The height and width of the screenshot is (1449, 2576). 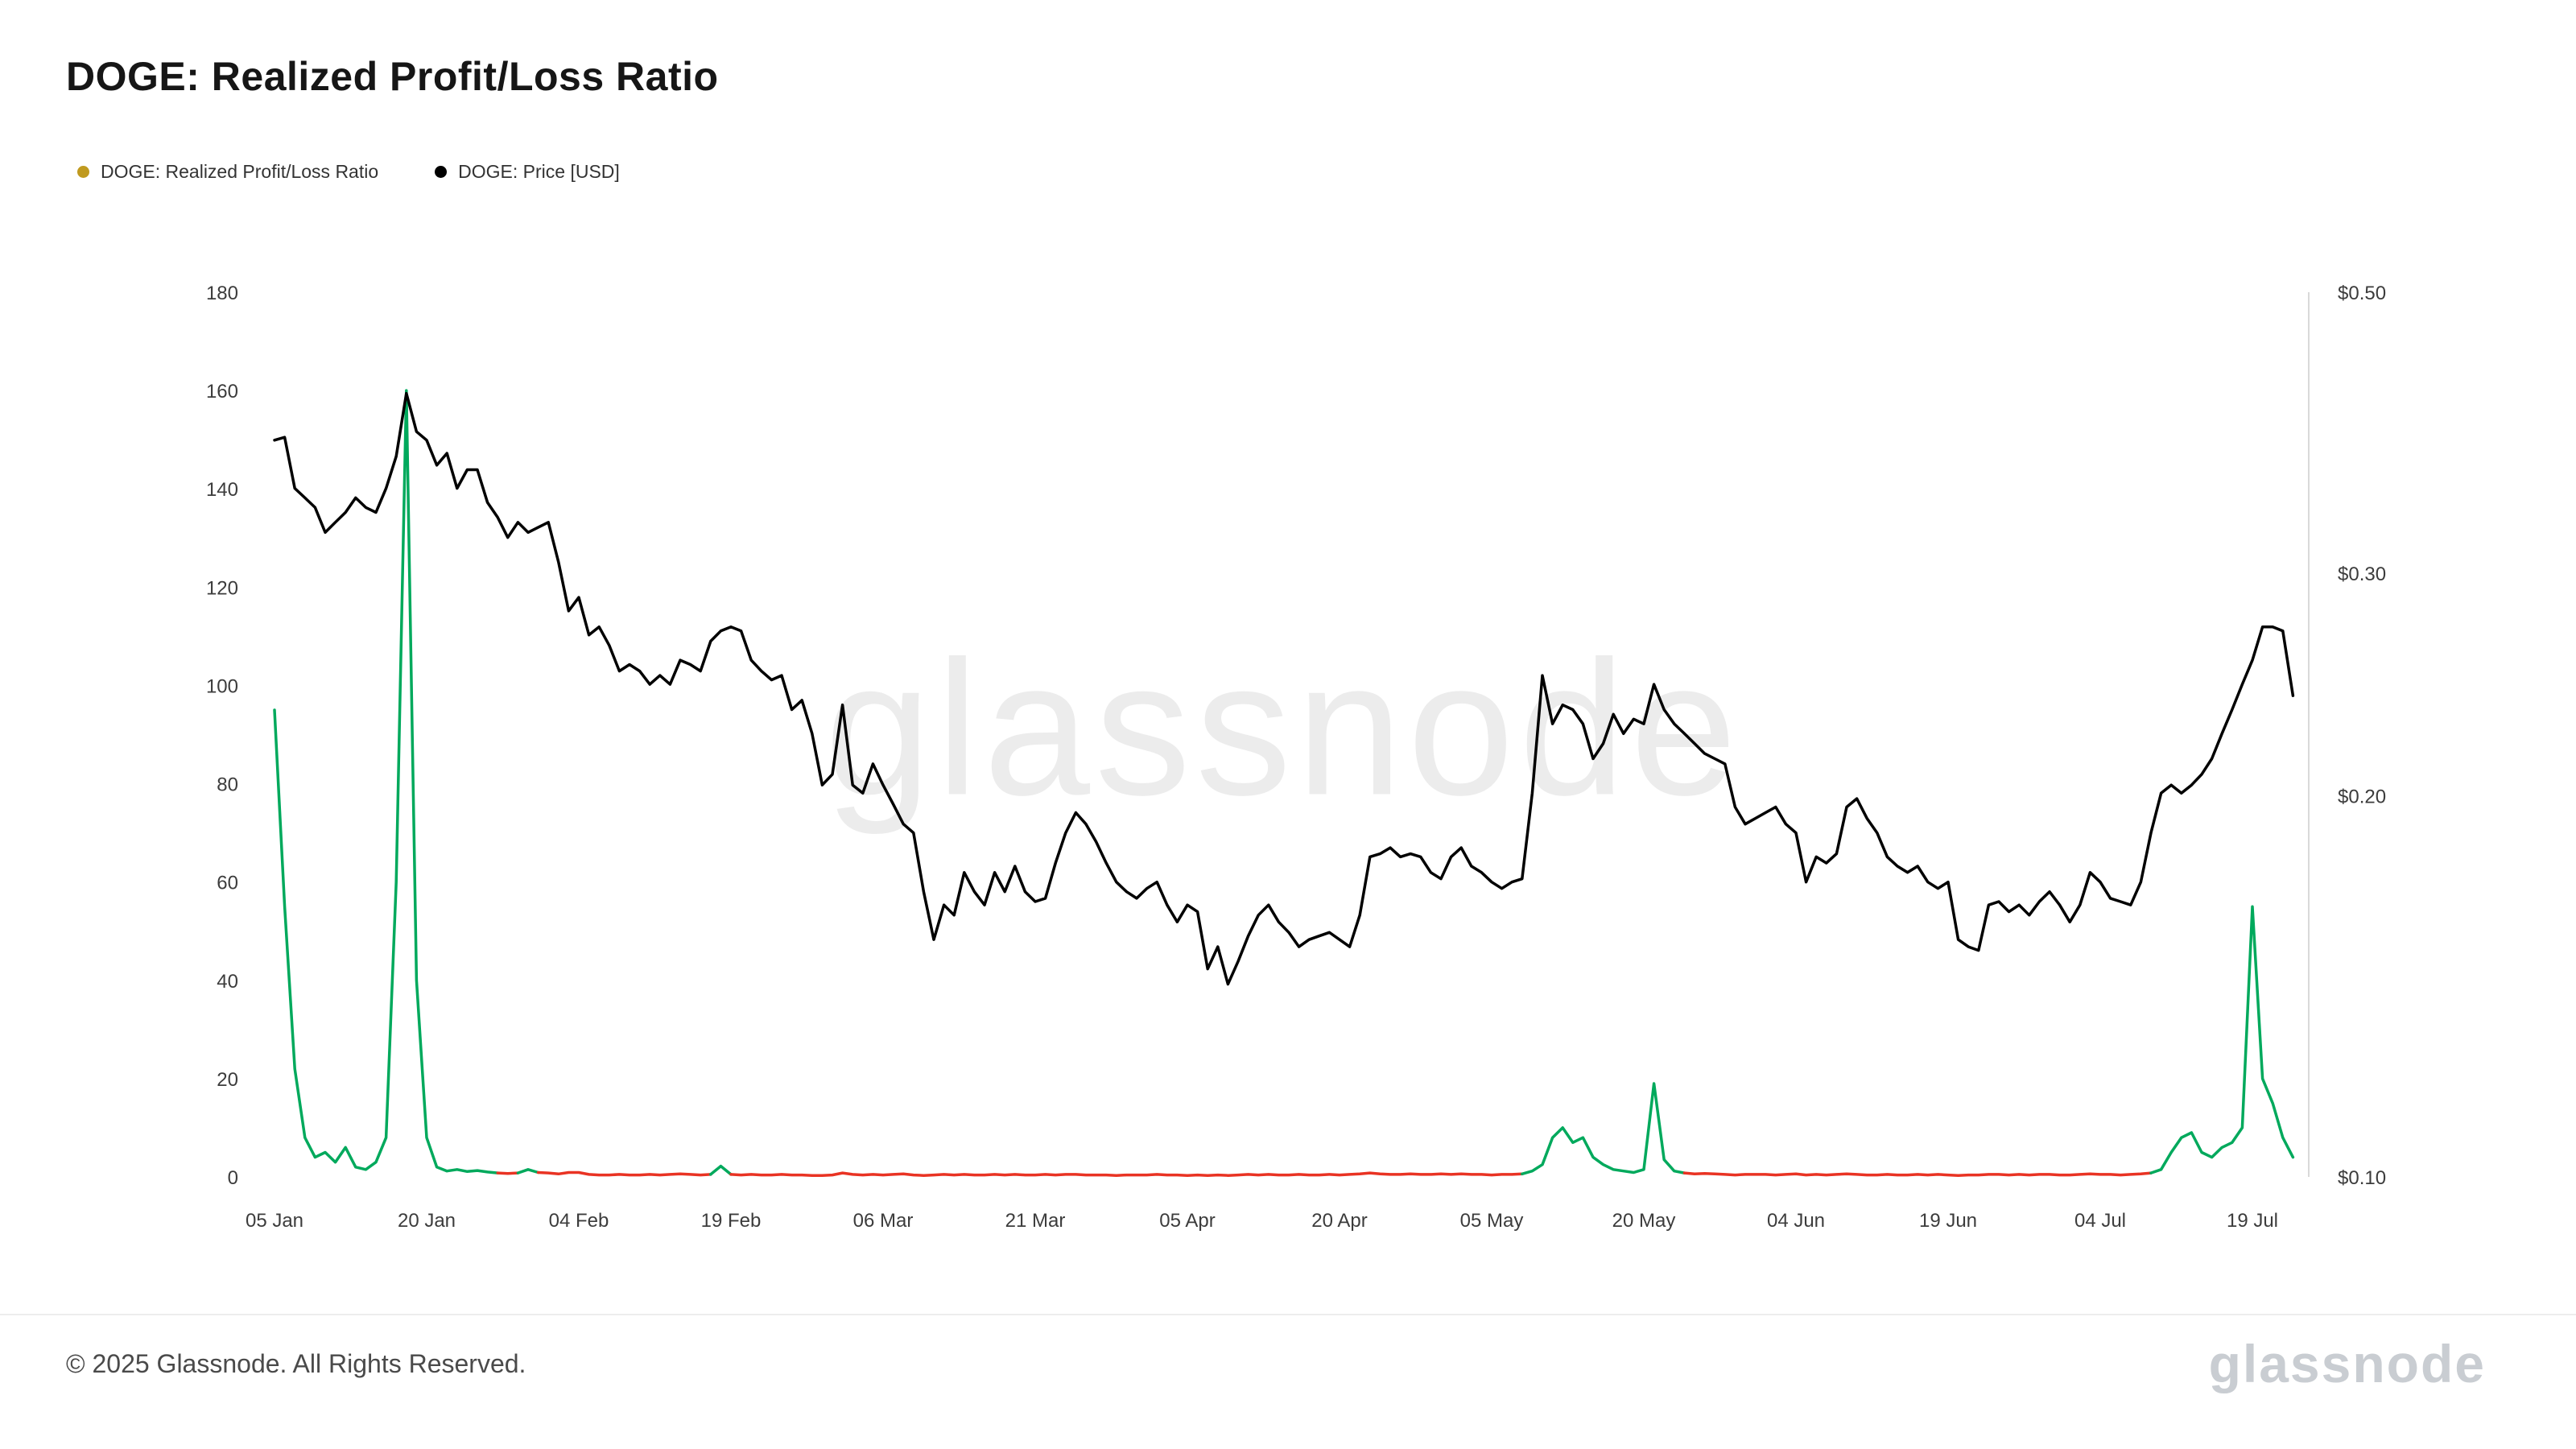 What do you see at coordinates (1492, 1221) in the screenshot?
I see `x-axis-tick-label: 05 May` at bounding box center [1492, 1221].